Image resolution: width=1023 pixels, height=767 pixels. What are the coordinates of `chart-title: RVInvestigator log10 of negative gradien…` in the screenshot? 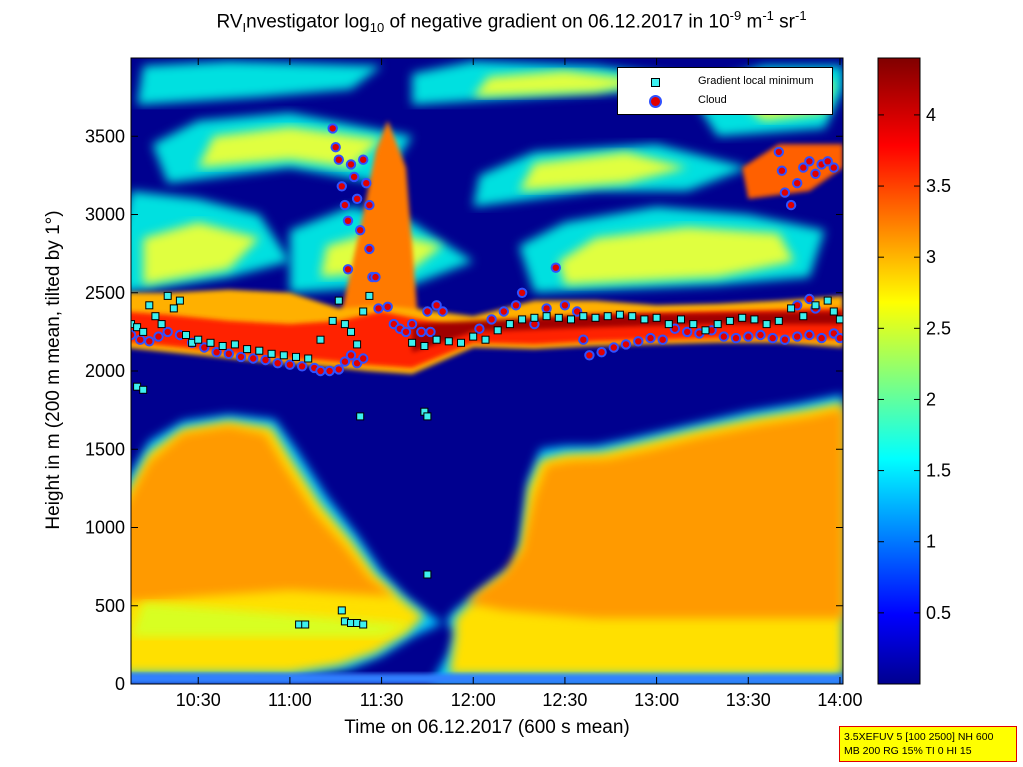 It's located at (511, 22).